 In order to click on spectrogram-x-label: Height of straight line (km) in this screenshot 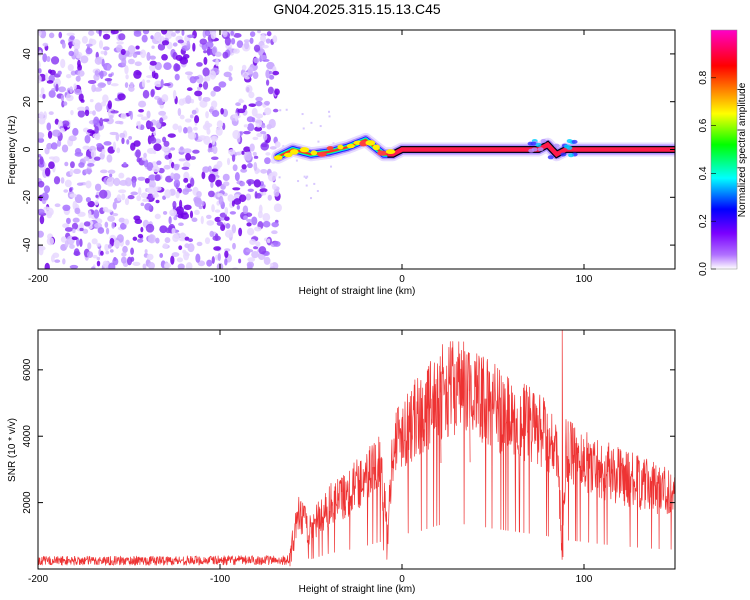, I will do `click(357, 291)`.